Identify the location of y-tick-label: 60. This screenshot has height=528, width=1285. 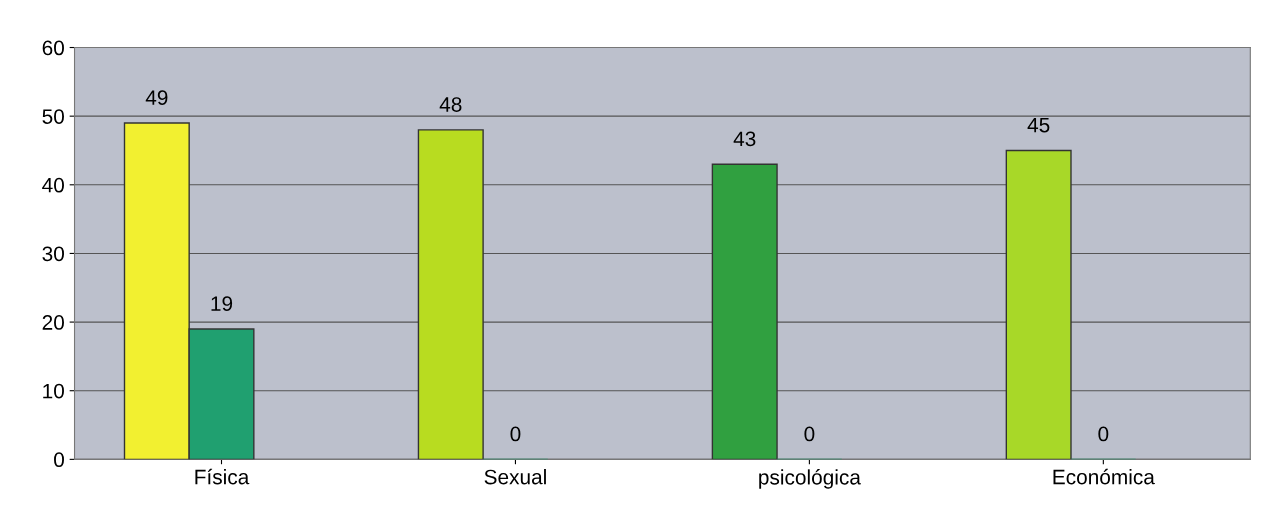
(53, 48).